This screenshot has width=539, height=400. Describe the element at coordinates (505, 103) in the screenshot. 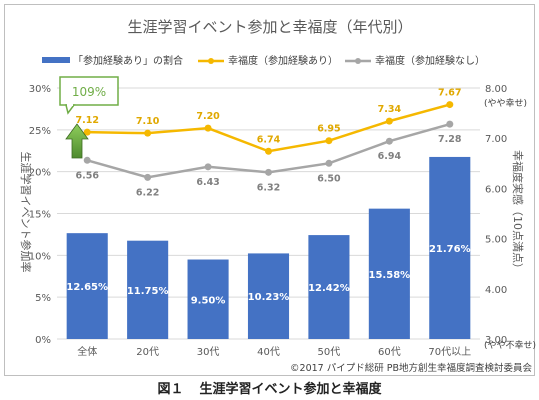

I see `right-axis-top-note: (やや幸せ)` at that location.